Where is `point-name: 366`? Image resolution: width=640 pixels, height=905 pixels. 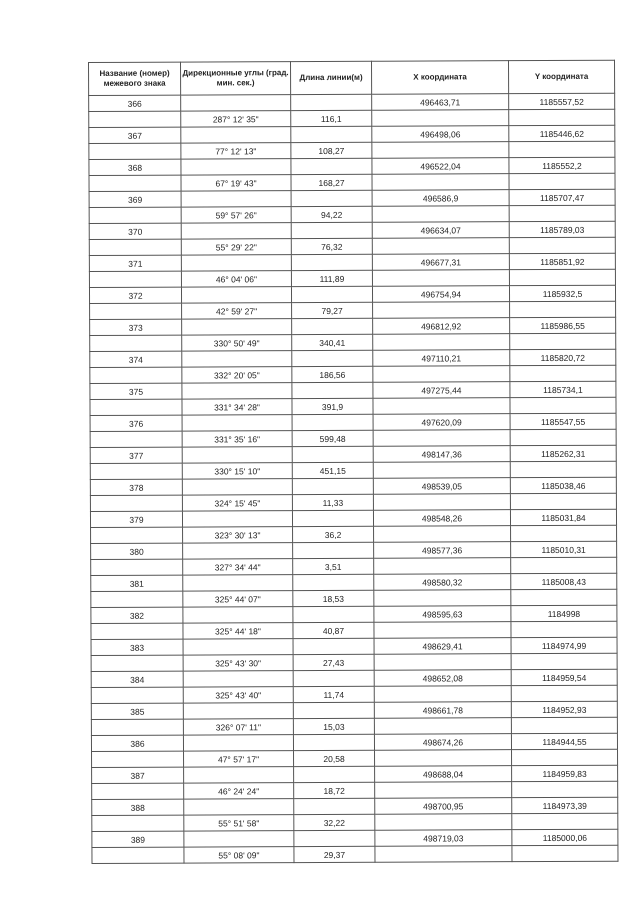 point-name: 366 is located at coordinates (134, 103).